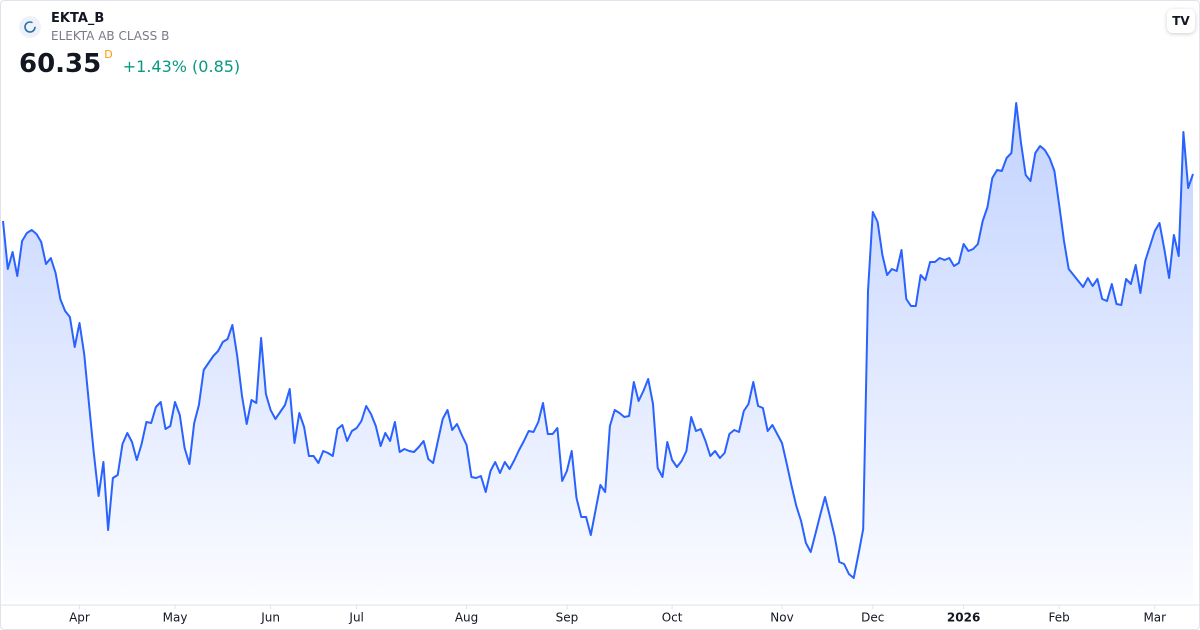  I want to click on x-tick-label: Sep, so click(567, 618).